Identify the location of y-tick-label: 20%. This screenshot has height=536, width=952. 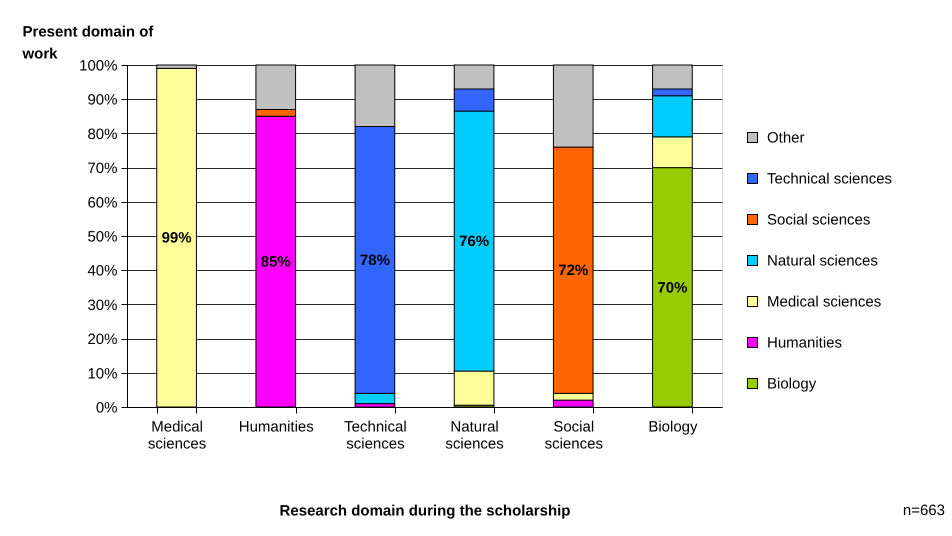
(102, 339).